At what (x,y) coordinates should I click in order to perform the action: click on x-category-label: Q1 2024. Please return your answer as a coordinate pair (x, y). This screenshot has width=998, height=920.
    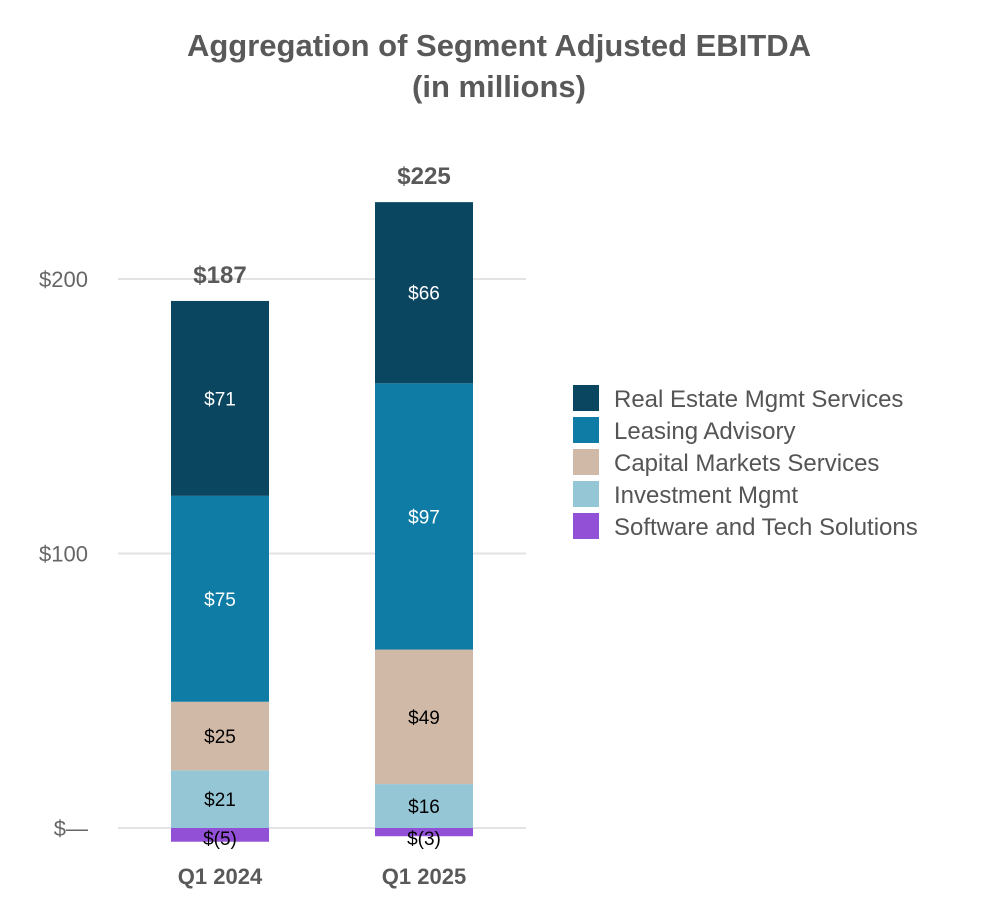
    Looking at the image, I should click on (220, 876).